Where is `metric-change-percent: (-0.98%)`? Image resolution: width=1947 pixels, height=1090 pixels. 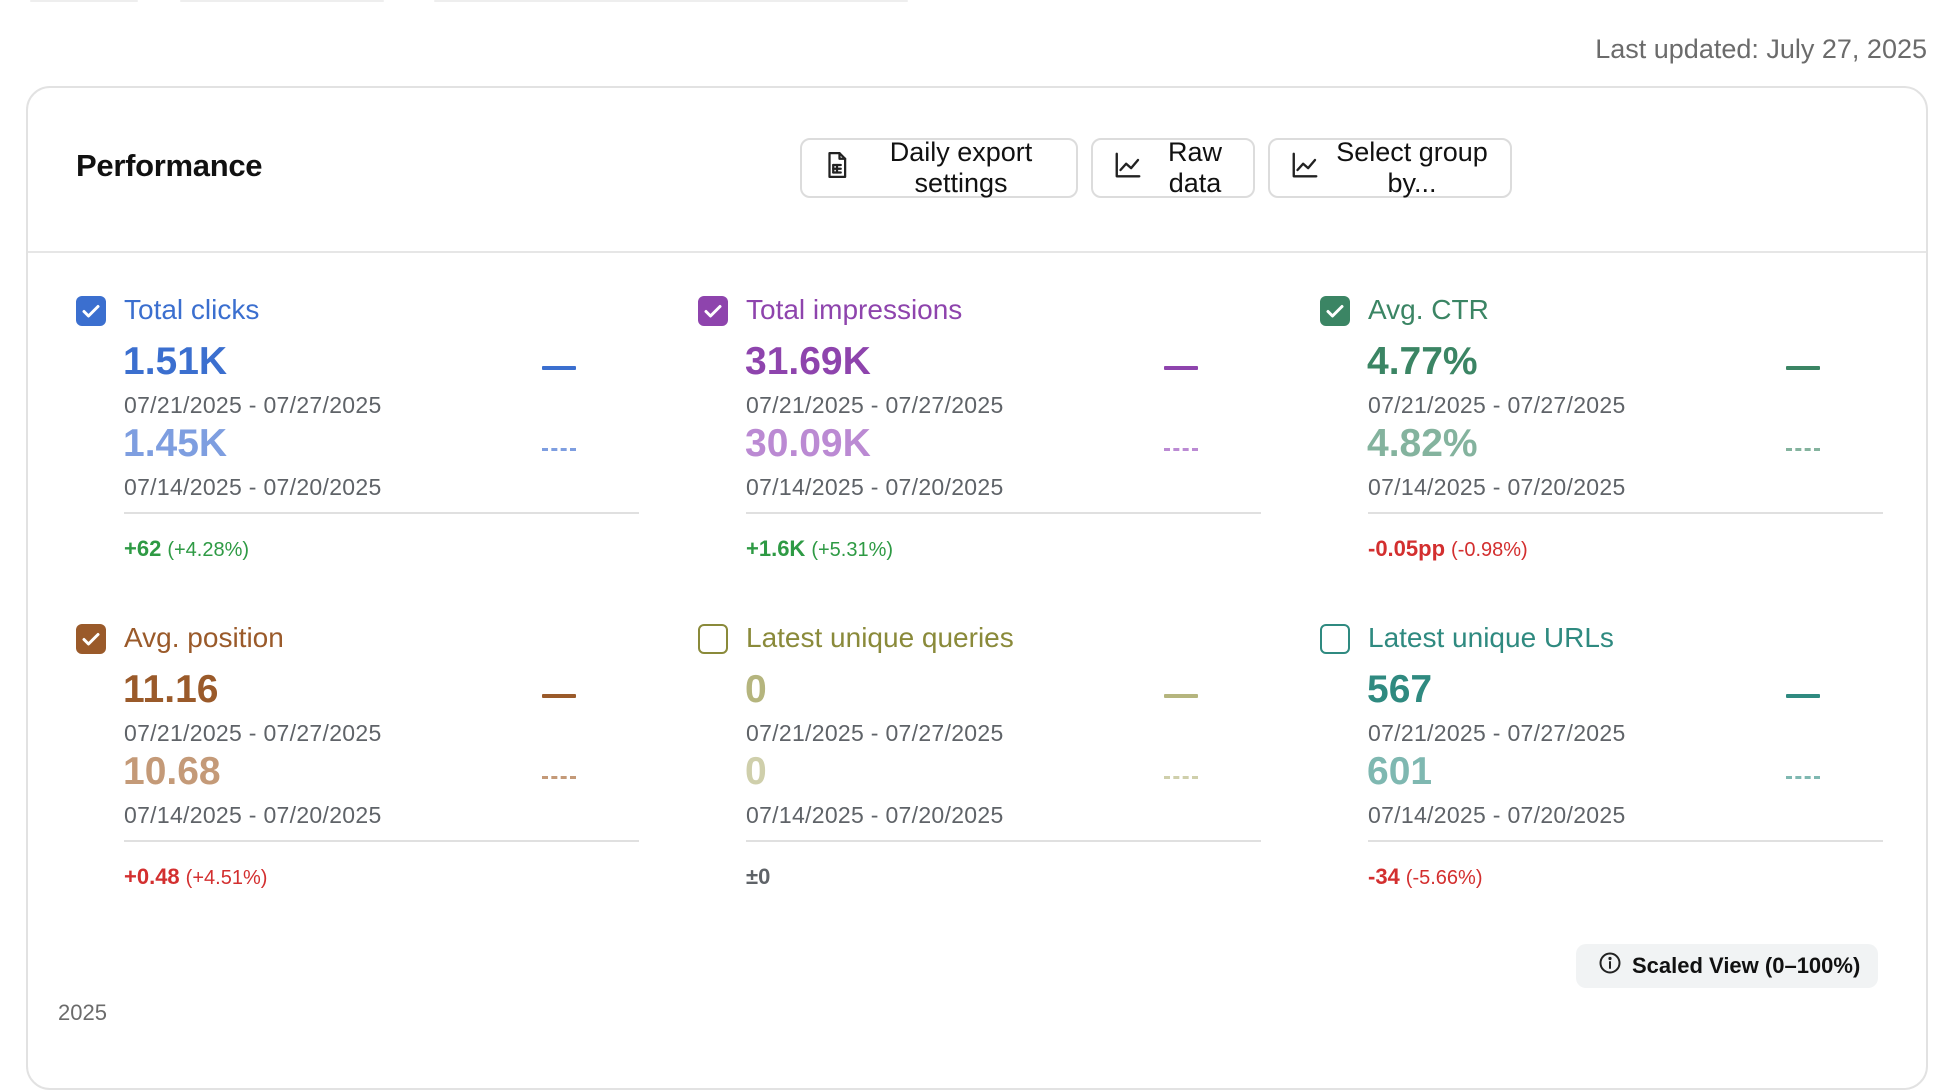 metric-change-percent: (-0.98%) is located at coordinates (1489, 550).